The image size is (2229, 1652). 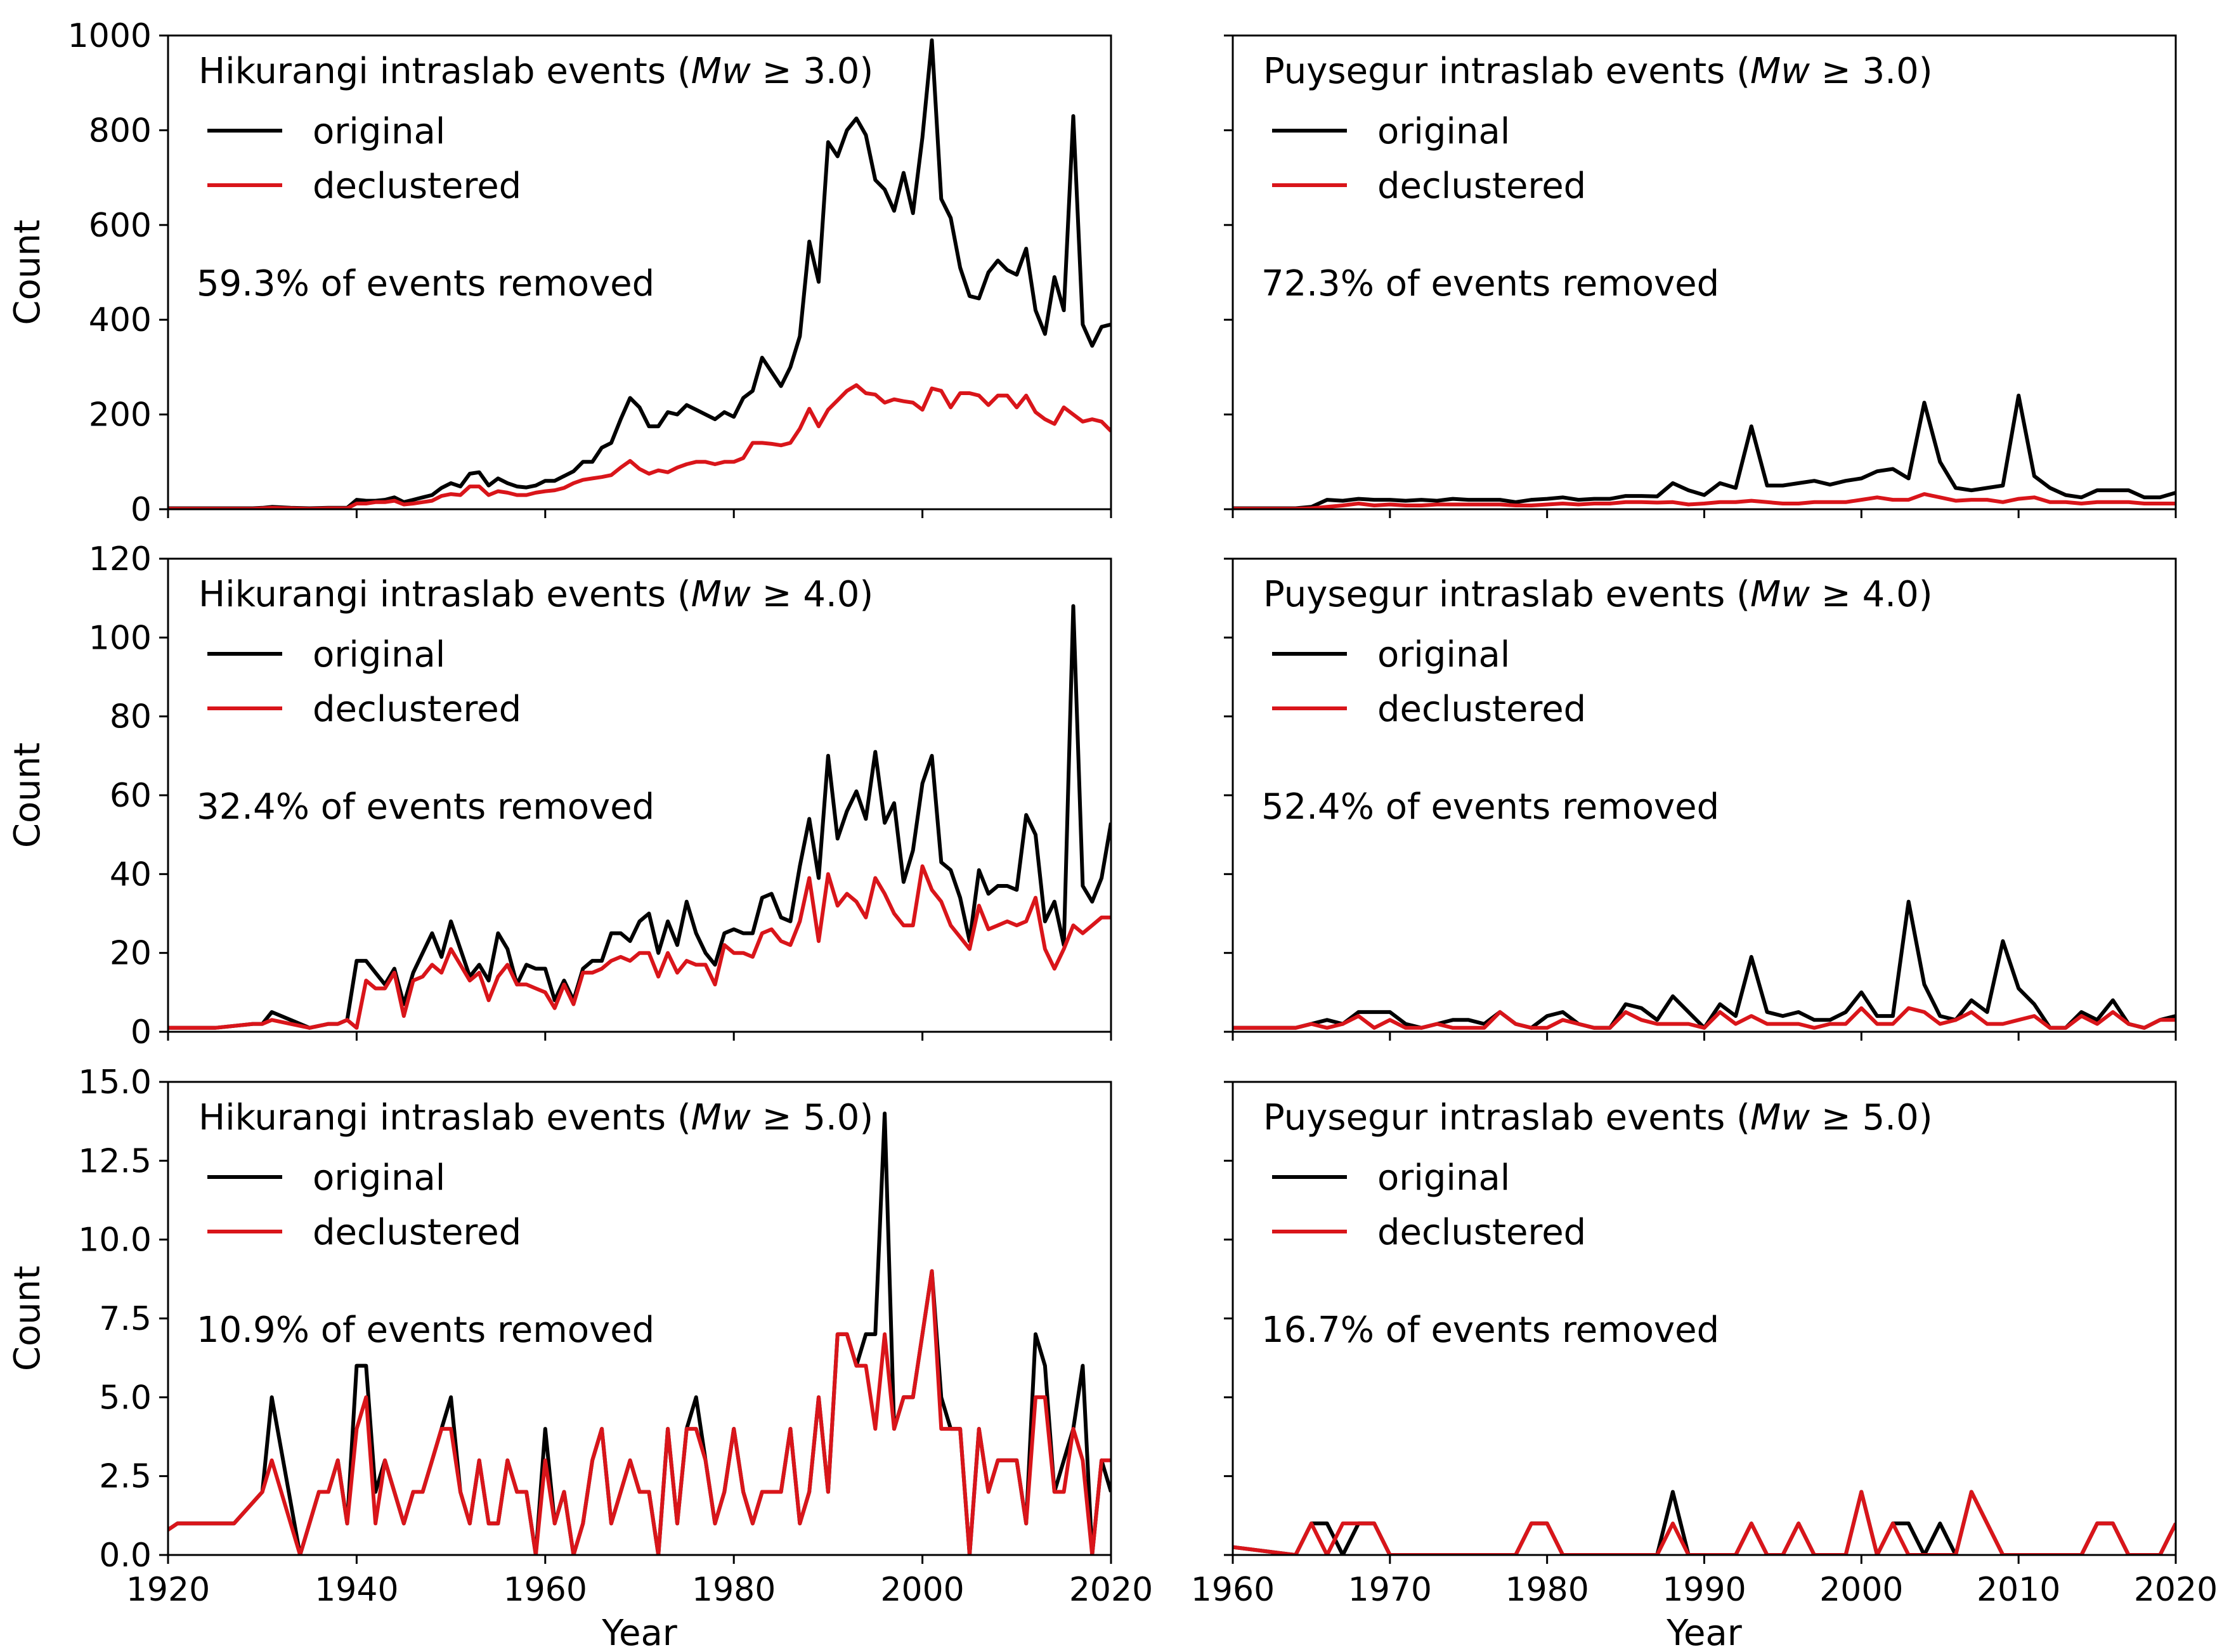 What do you see at coordinates (120, 131) in the screenshot?
I see `y-tick-label: 800` at bounding box center [120, 131].